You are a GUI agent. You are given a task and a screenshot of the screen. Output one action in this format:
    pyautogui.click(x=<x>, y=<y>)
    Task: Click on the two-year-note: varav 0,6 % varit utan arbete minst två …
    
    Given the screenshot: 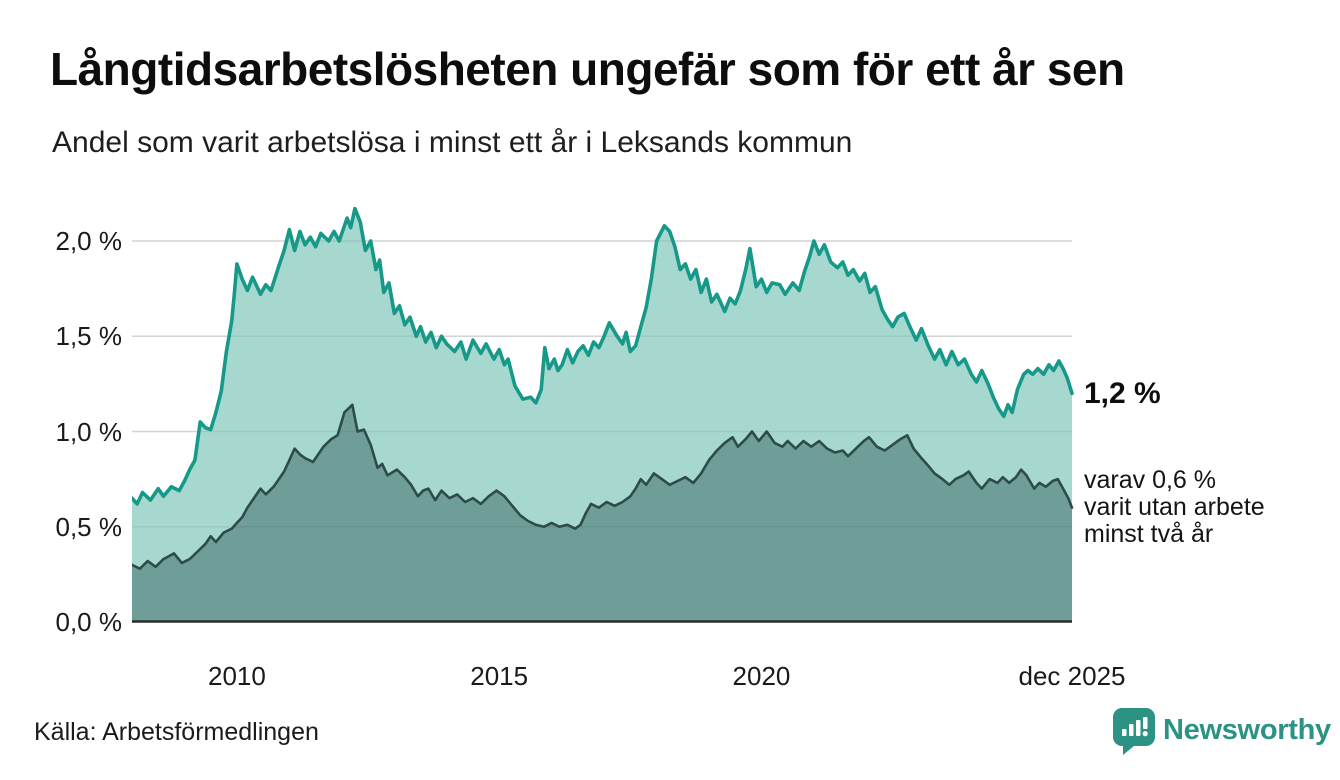 What is the action you would take?
    pyautogui.click(x=1174, y=507)
    